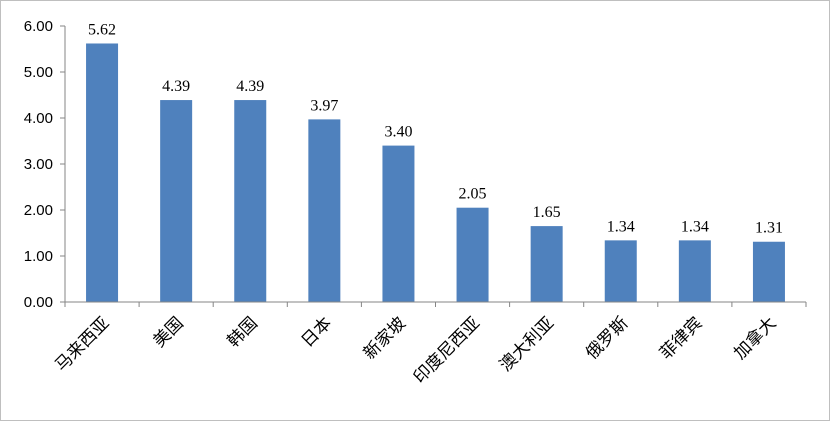  I want to click on category-label: 加拿大, so click(755, 338).